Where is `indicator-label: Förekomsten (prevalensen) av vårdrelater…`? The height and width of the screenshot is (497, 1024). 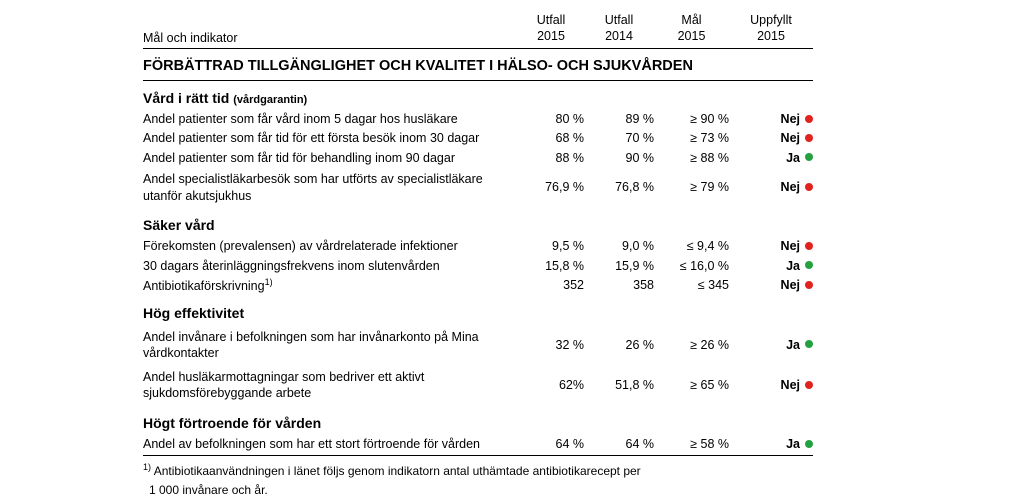
indicator-label: Förekomsten (prevalensen) av vårdrelater… is located at coordinates (300, 246).